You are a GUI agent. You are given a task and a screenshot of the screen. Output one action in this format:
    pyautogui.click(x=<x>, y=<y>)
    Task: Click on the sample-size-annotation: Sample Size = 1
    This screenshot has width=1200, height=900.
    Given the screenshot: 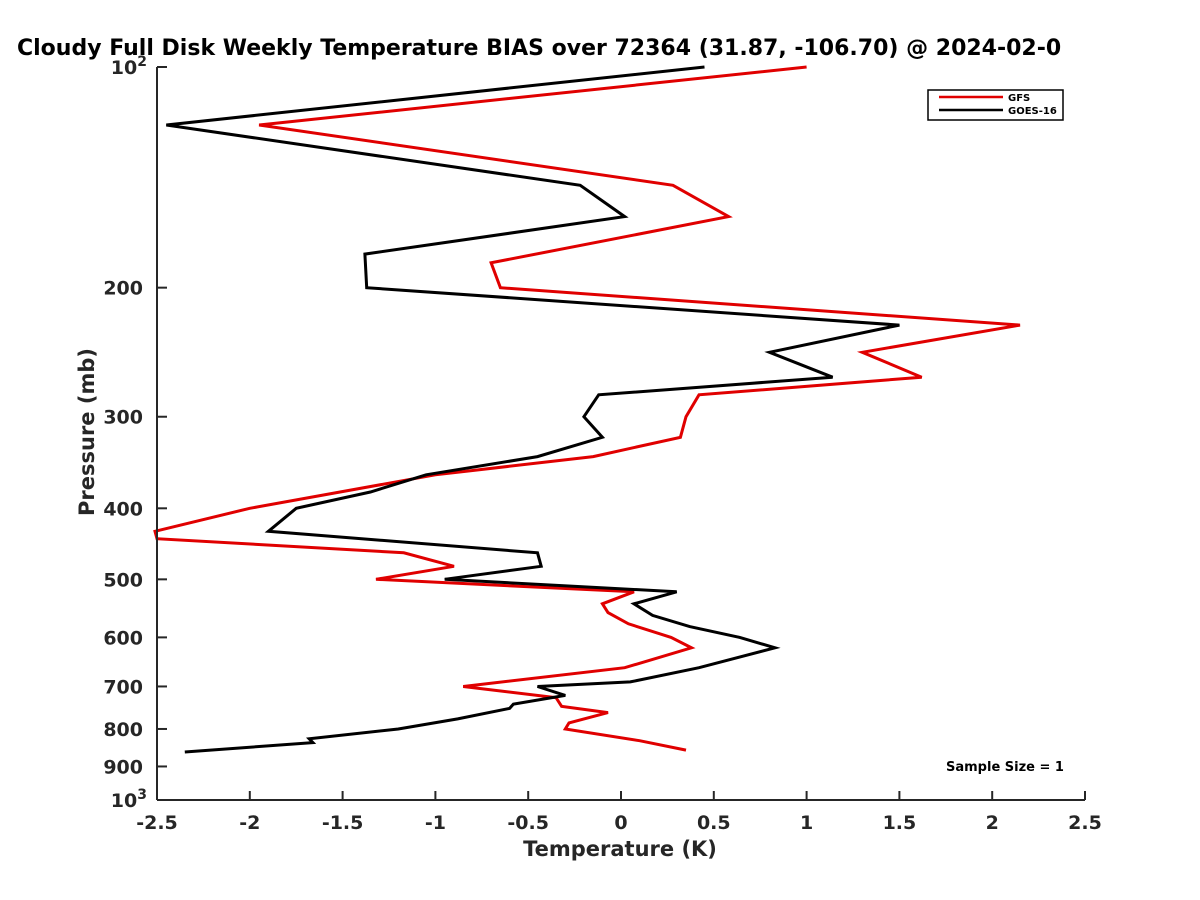 What is the action you would take?
    pyautogui.click(x=1005, y=767)
    